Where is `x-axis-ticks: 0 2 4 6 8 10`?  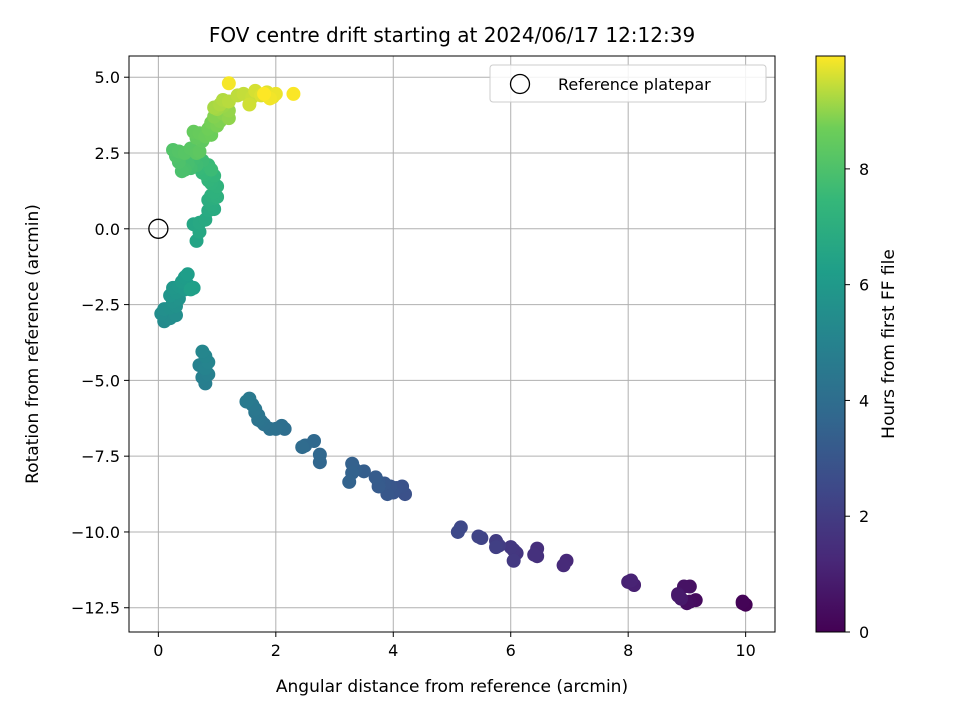 x-axis-ticks: 0 2 4 6 8 10 is located at coordinates (454, 646).